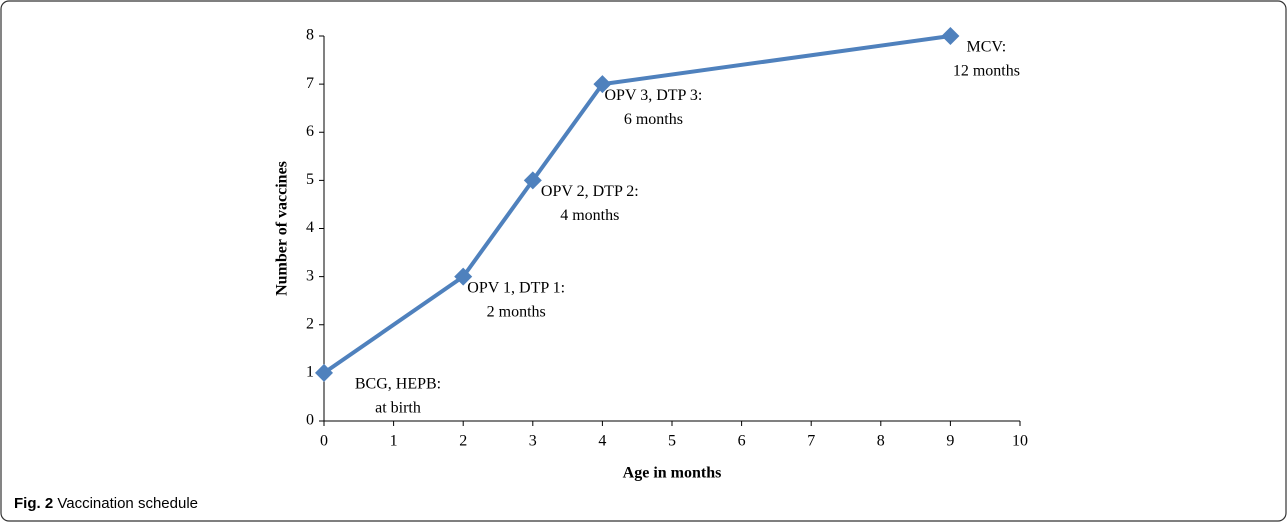 The height and width of the screenshot is (529, 1287). What do you see at coordinates (310, 179) in the screenshot?
I see `y-tick-label: 5` at bounding box center [310, 179].